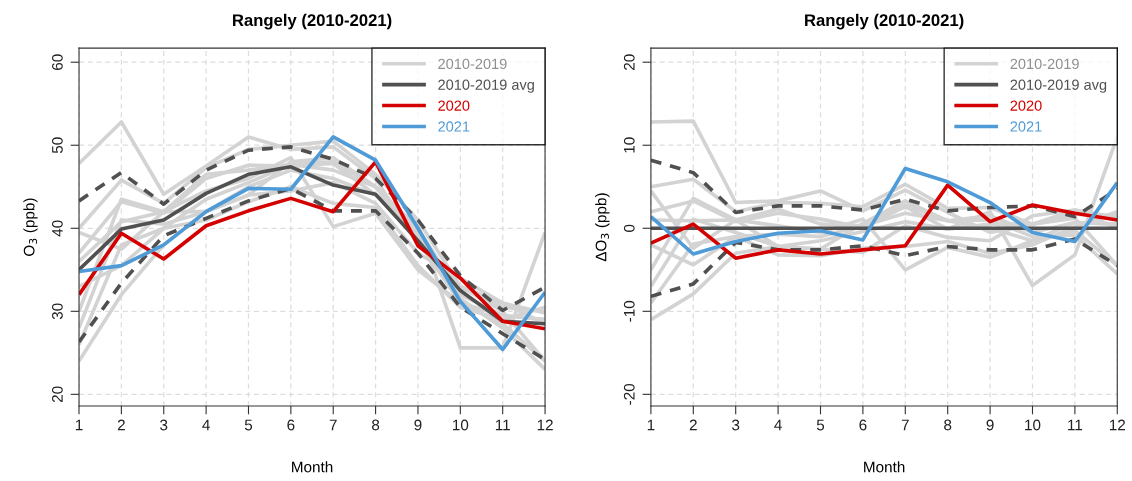 This screenshot has width=1132, height=481. What do you see at coordinates (602, 227) in the screenshot?
I see `y-axis-title: ΔO$_{3}$ (ppb)` at bounding box center [602, 227].